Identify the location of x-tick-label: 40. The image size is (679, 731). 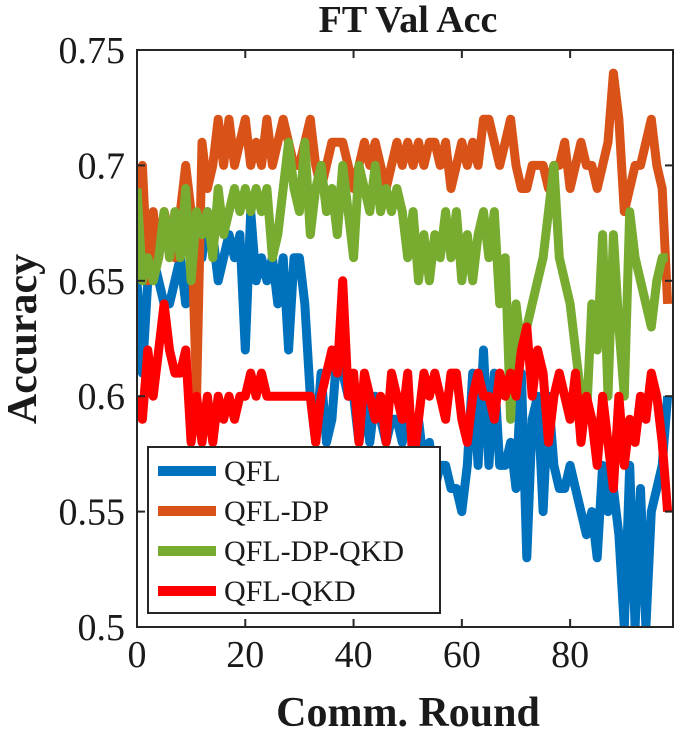
(354, 655).